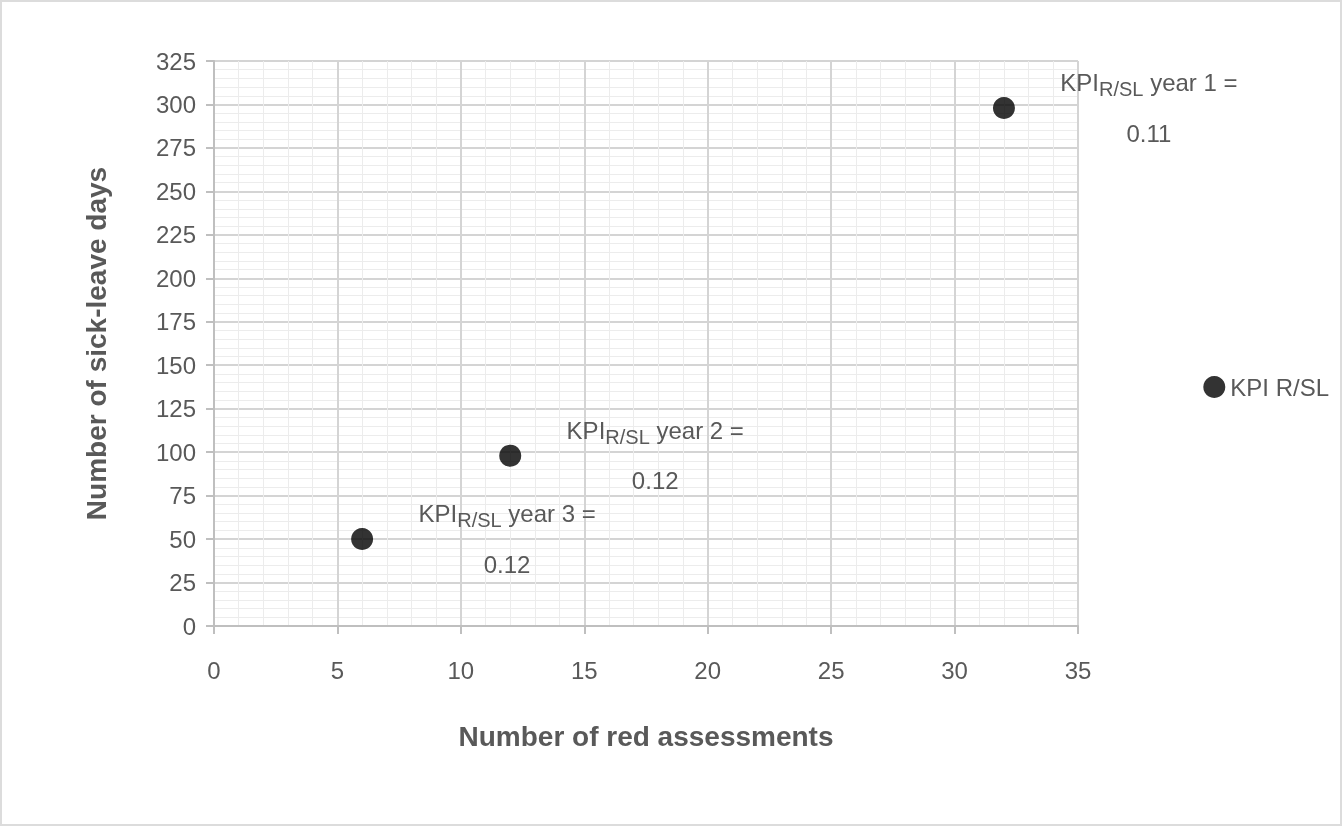 The image size is (1342, 826). What do you see at coordinates (655, 455) in the screenshot?
I see `annotation: KPI$_{R/SL}$ year 2 = 0.12` at bounding box center [655, 455].